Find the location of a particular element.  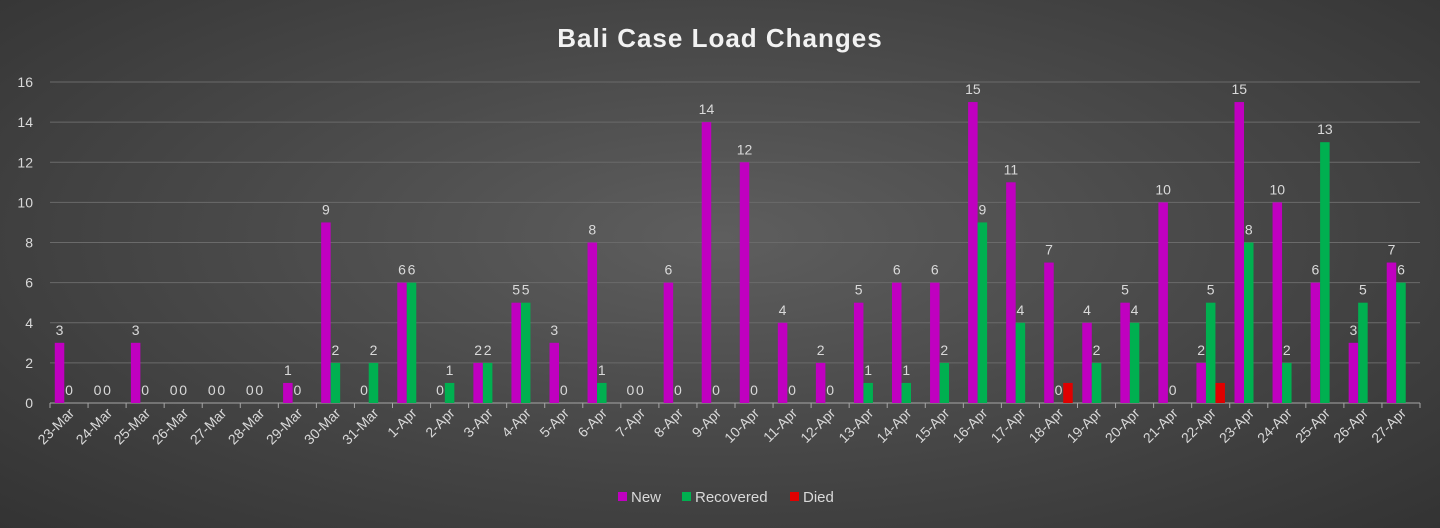

x-tick-label: 22-Apr is located at coordinates (1198, 425).